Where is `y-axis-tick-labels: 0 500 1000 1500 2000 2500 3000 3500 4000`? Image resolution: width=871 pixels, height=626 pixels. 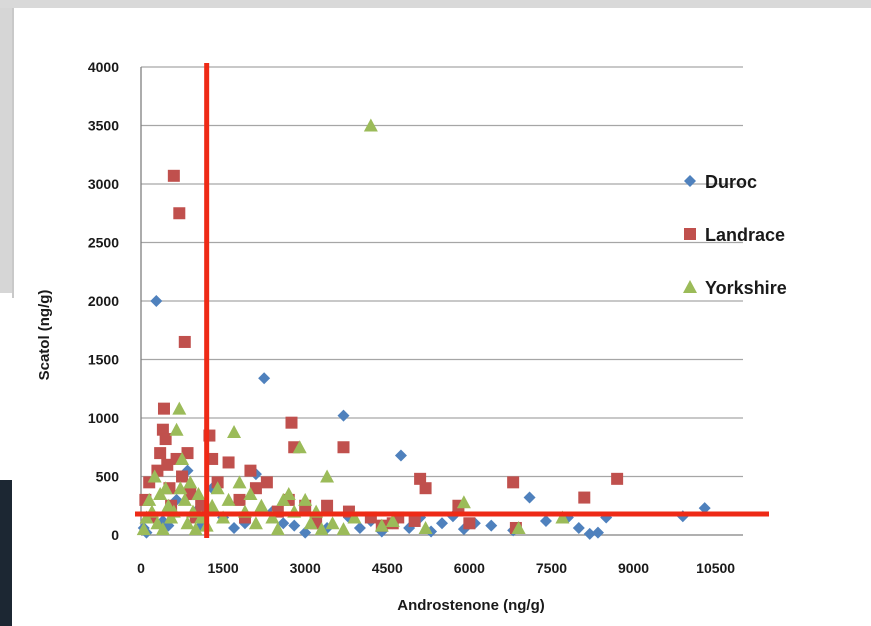 y-axis-tick-labels: 0 500 1000 1500 2000 2500 3000 3500 4000 is located at coordinates (103, 301).